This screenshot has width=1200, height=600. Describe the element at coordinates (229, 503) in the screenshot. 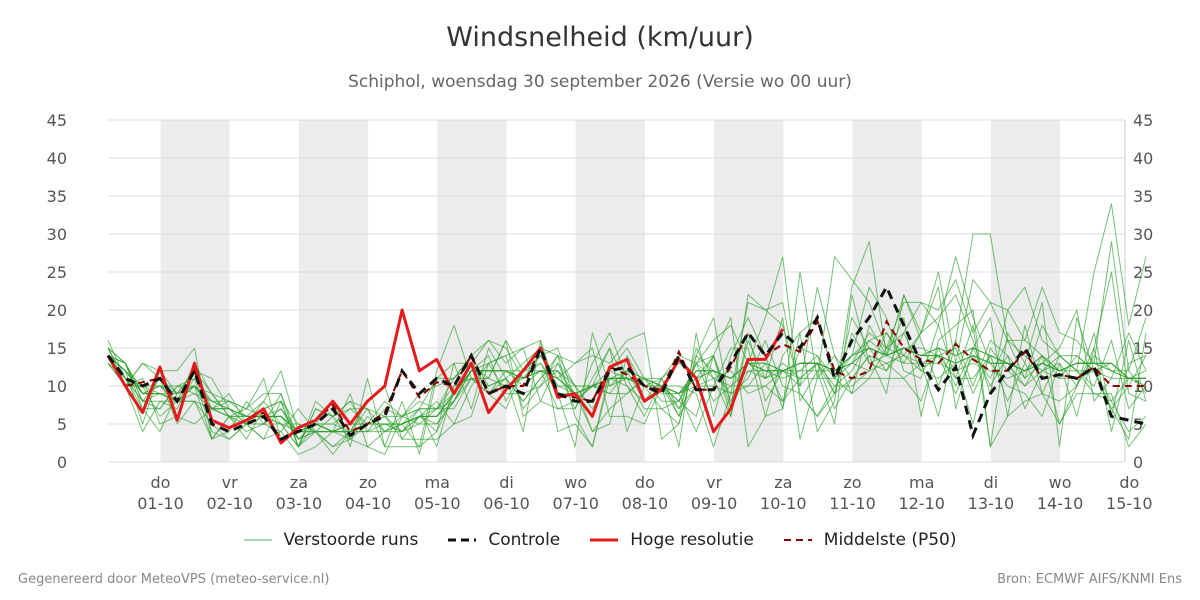

I see `x-tick-date-label: 02-10` at that location.